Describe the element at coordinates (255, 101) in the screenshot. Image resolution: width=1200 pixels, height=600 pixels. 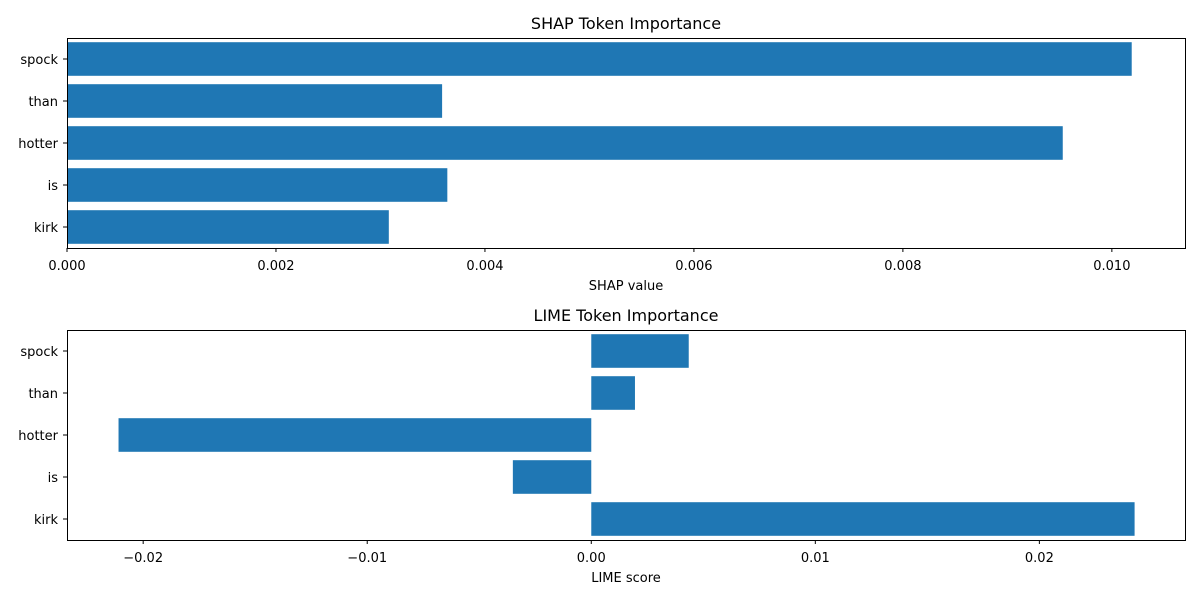
I see `shap-bar-than` at that location.